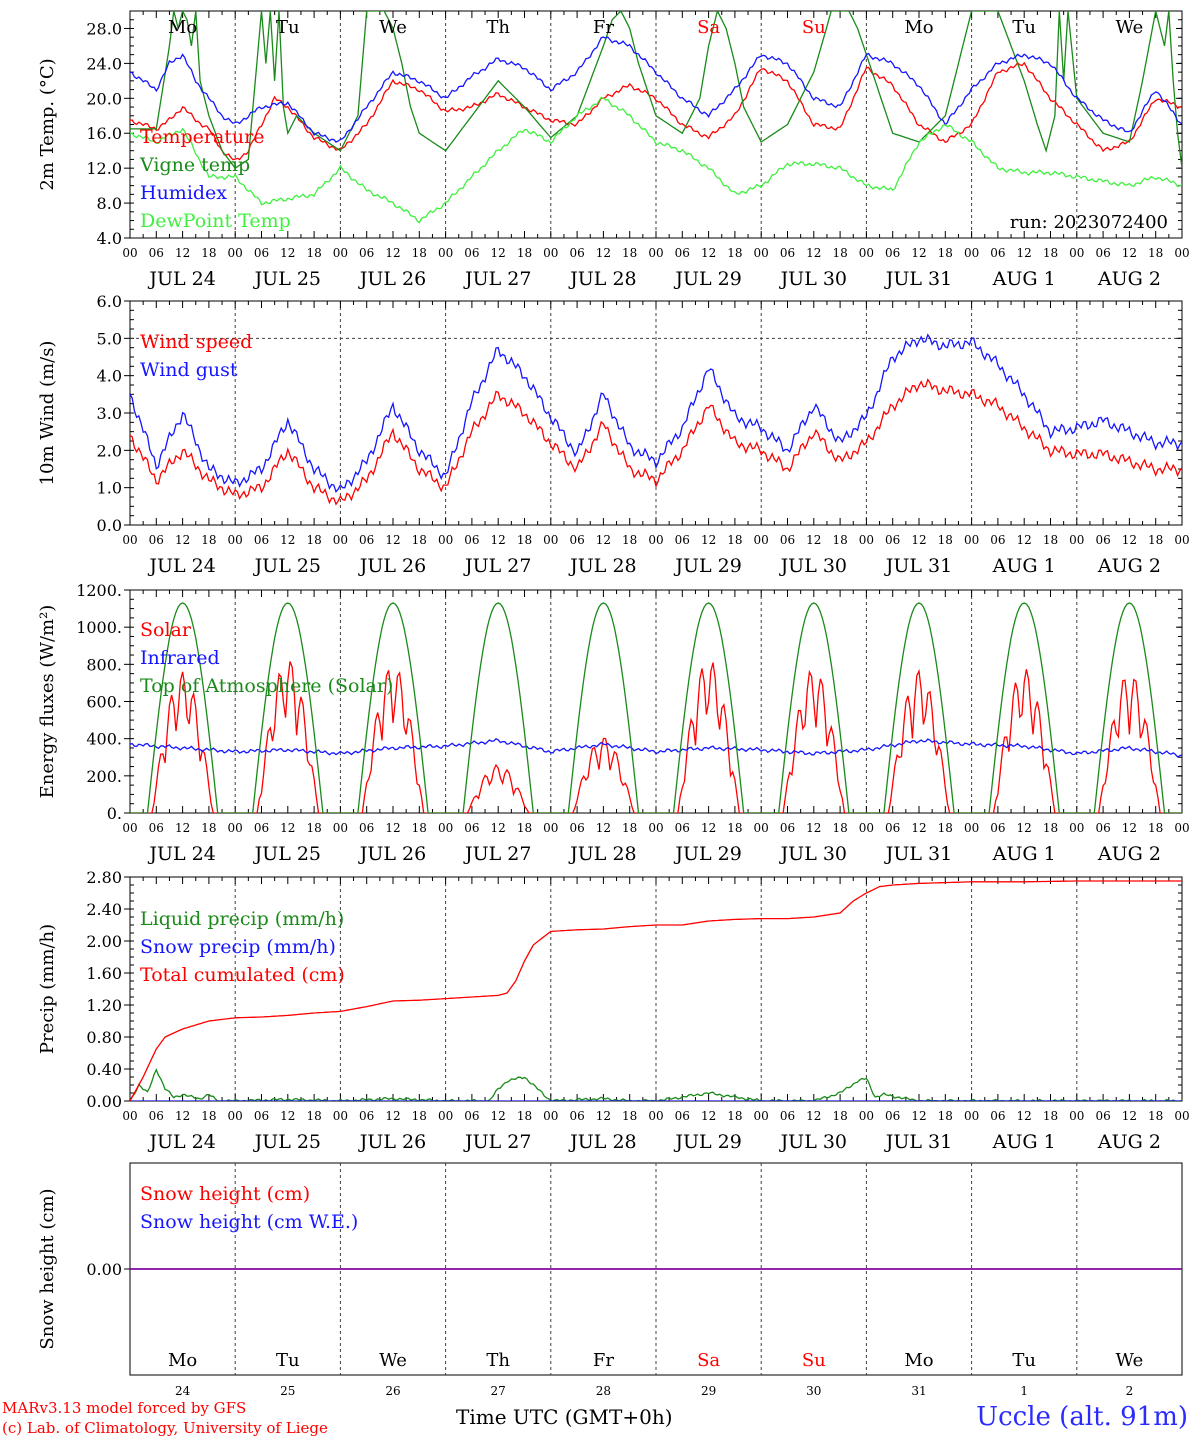 Image resolution: width=1194 pixels, height=1440 pixels. What do you see at coordinates (392, 1142) in the screenshot?
I see `date-label: JUL 26` at bounding box center [392, 1142].